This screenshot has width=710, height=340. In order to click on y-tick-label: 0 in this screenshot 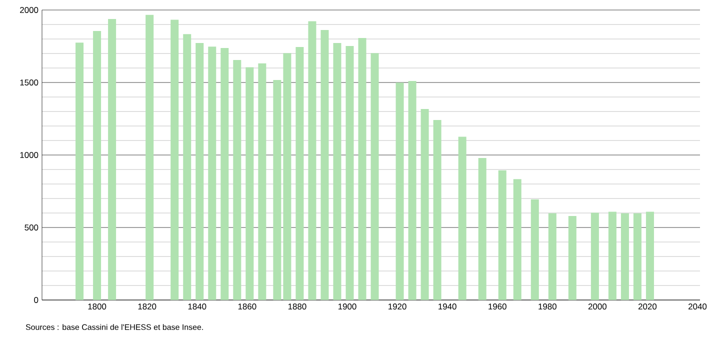, I will do `click(36, 300)`.